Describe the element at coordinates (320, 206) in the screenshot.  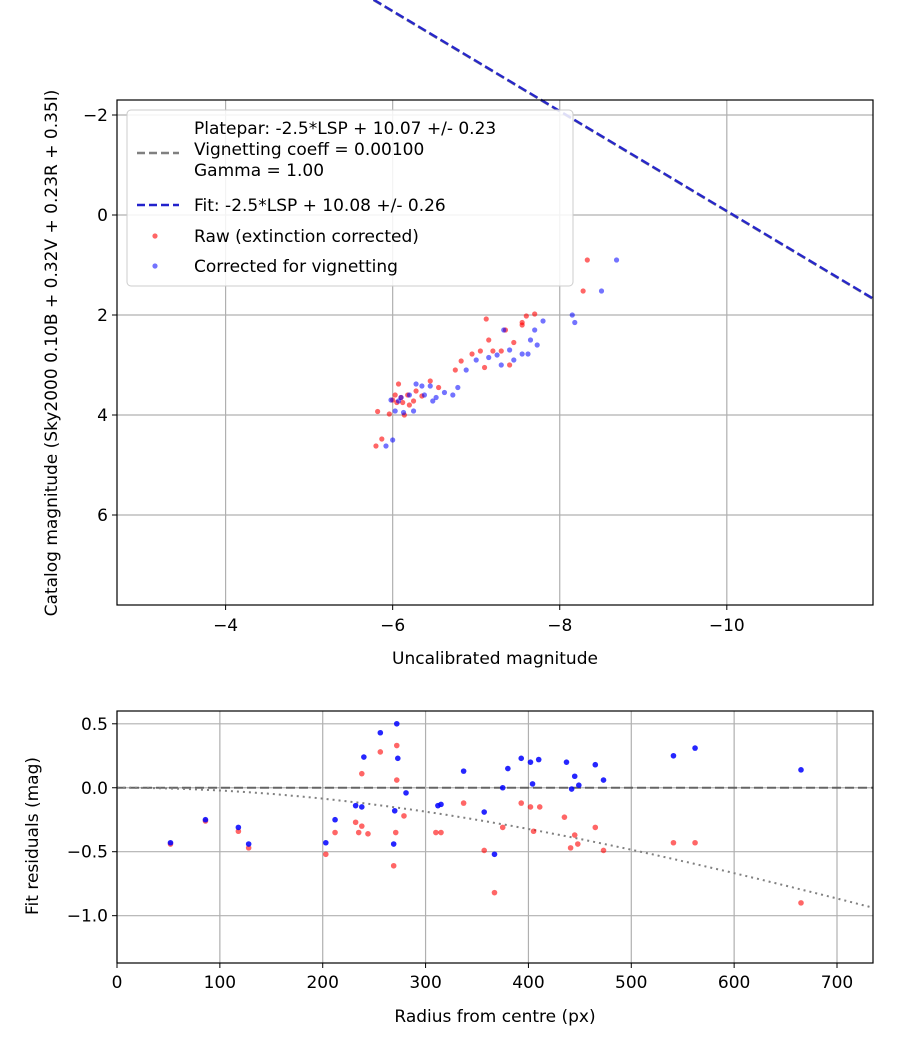
I see `legend-fit-text: Fit: -2.5*LSP + 10.08 +/- 0.26` at that location.